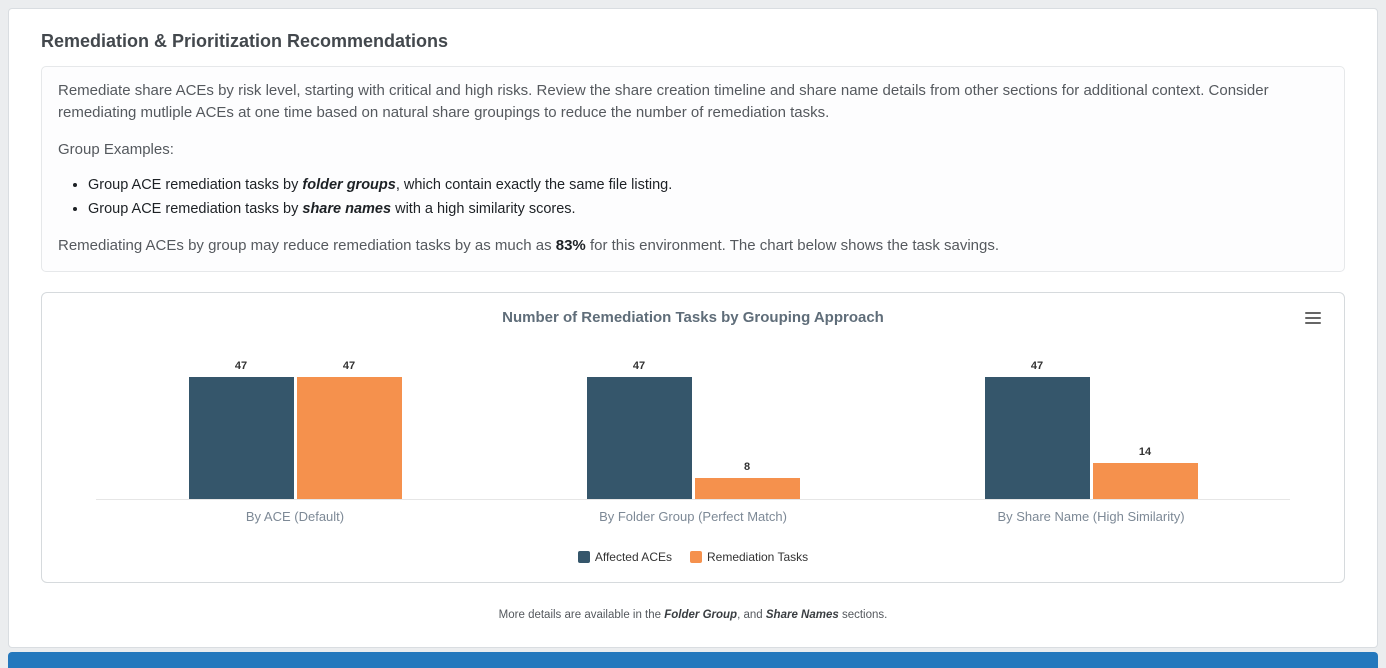 Image resolution: width=1386 pixels, height=668 pixels. I want to click on legend-item-remediation-tasks: Remediation Tasks, so click(749, 557).